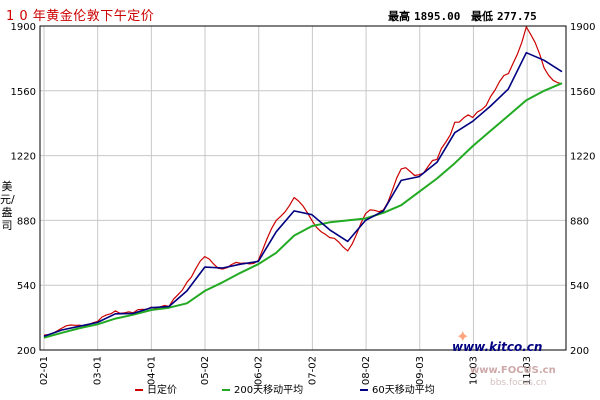 Image resolution: width=600 pixels, height=400 pixels. Describe the element at coordinates (516, 16) in the screenshot. I see `low-value: 277.75` at that location.